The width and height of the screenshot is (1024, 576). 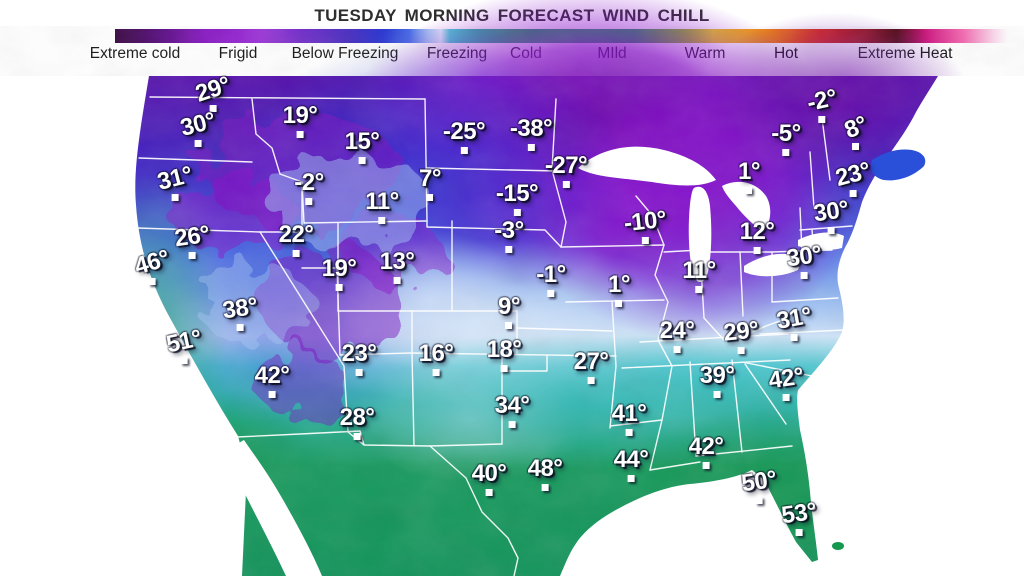 What do you see at coordinates (430, 184) in the screenshot?
I see `temp-label: 7°` at bounding box center [430, 184].